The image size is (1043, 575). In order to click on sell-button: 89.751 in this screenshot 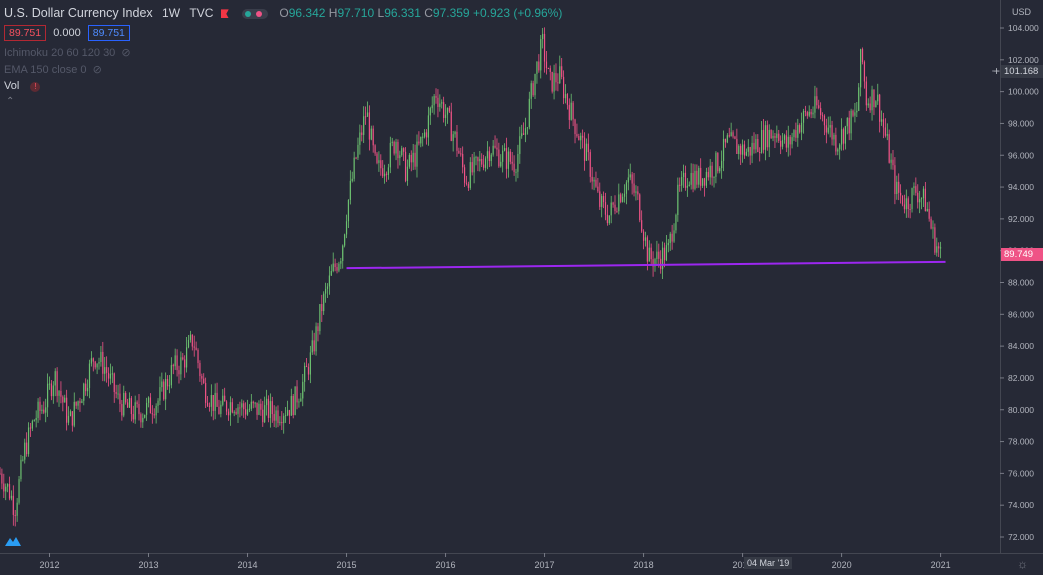, I will do `click(25, 33)`.